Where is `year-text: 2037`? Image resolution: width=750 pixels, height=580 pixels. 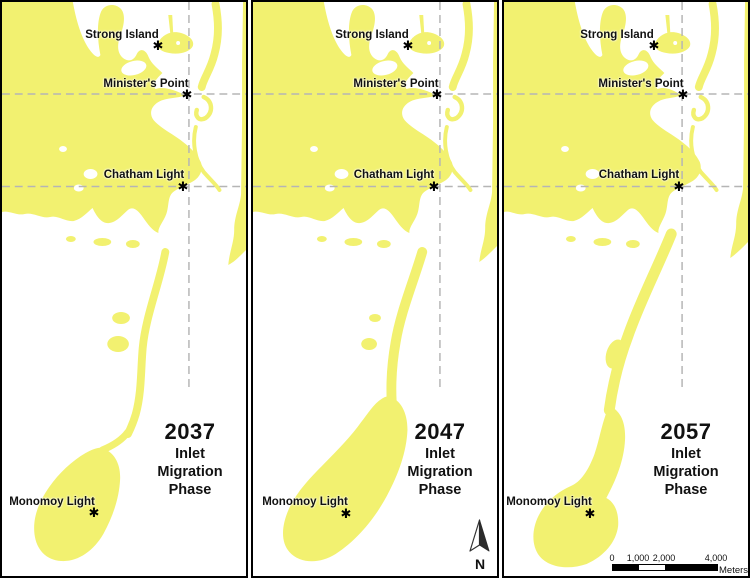 year-text: 2037 is located at coordinates (190, 431).